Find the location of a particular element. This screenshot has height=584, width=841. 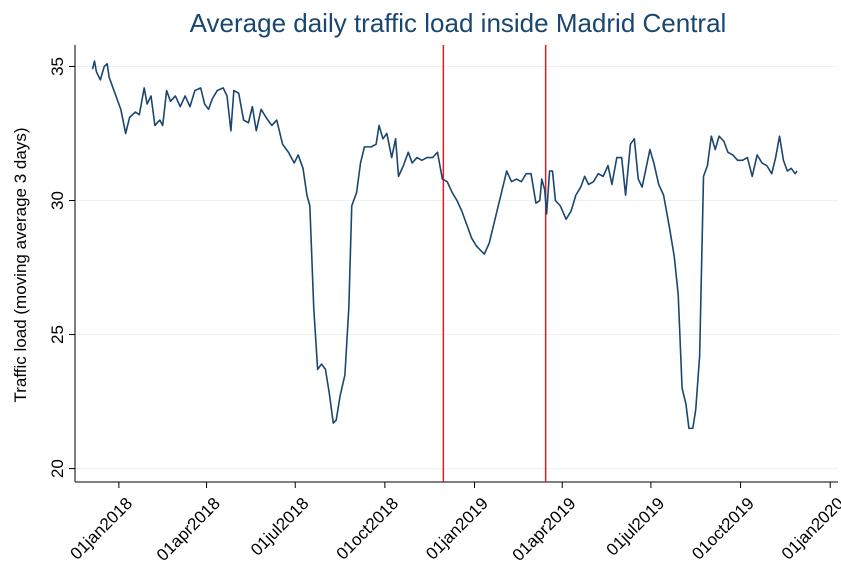

y-axis-label: Traffic load (moving average 3 days) is located at coordinates (20, 265).